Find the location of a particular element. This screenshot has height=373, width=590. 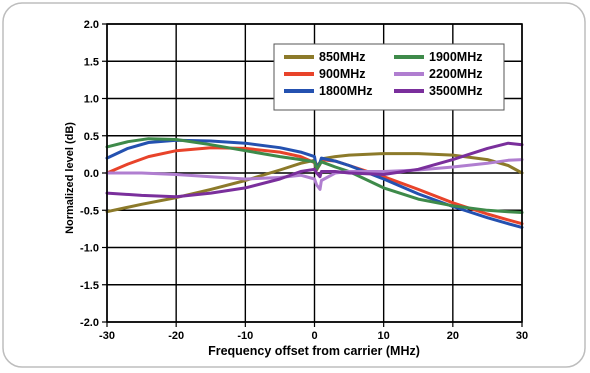

x-tick-label: 30 is located at coordinates (522, 336).